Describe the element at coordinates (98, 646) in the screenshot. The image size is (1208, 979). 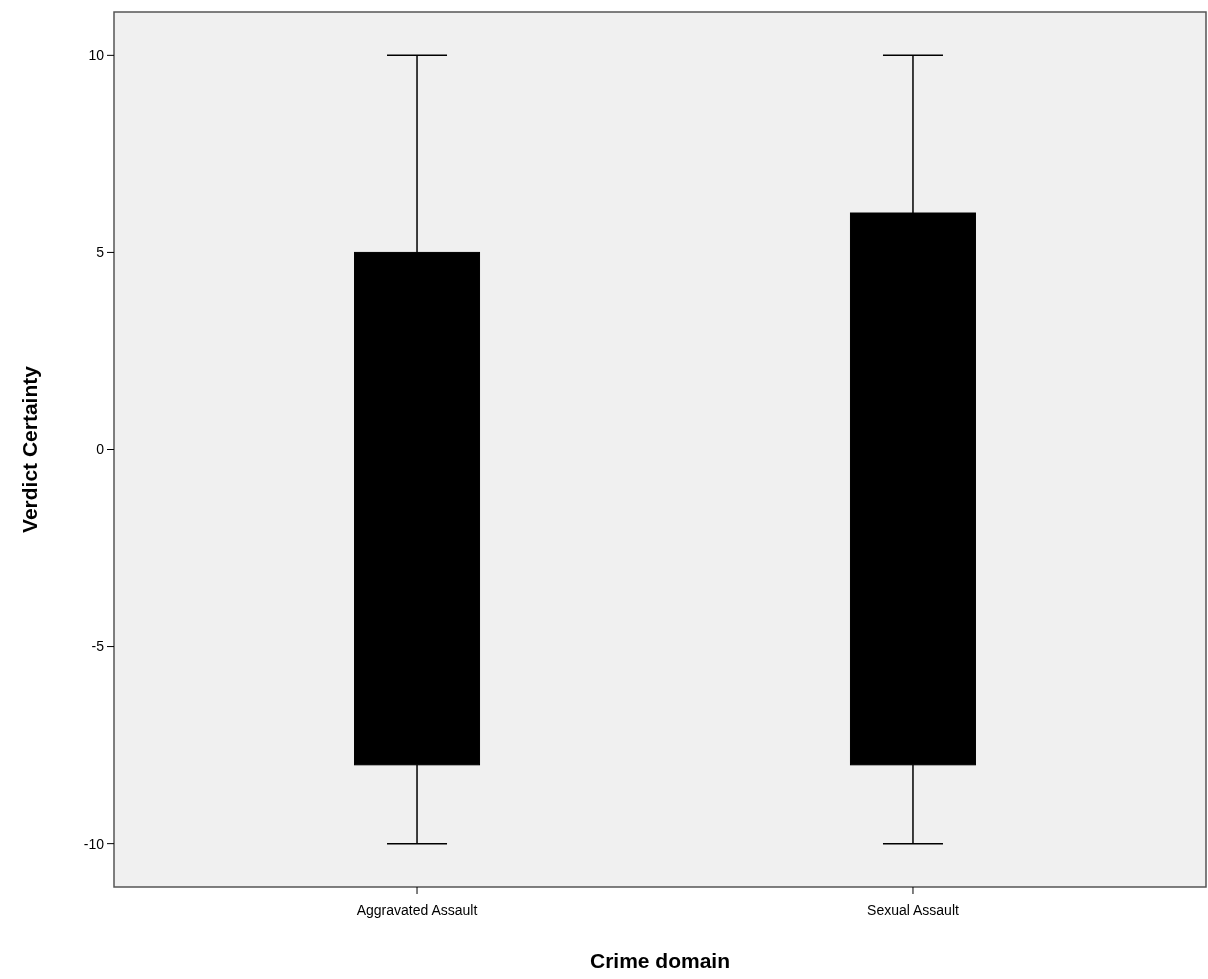
I see `y-tick-label: -5` at that location.